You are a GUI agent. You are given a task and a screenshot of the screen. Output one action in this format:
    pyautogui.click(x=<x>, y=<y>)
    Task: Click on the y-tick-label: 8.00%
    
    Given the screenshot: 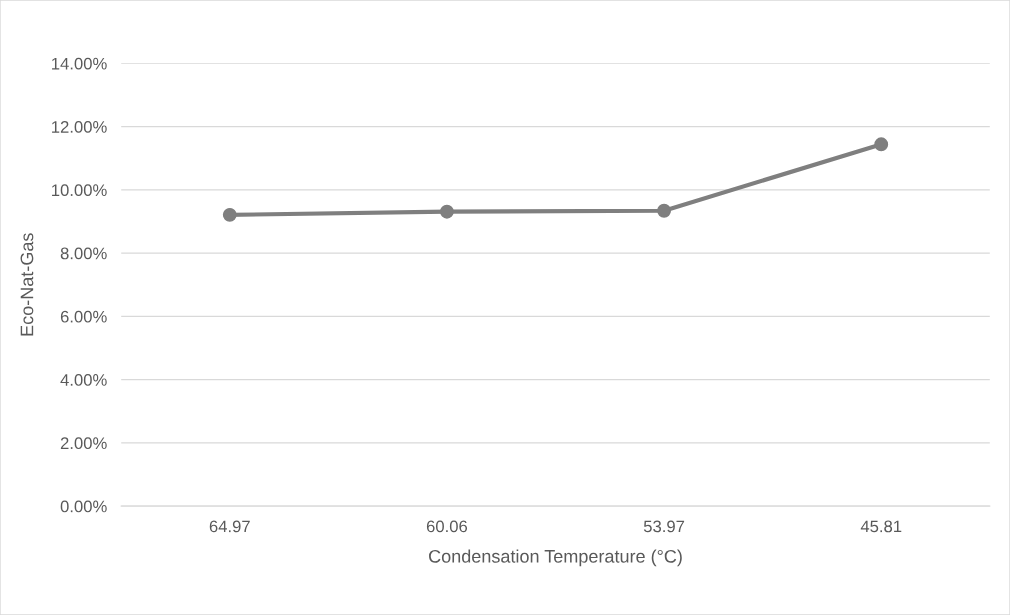 What is the action you would take?
    pyautogui.click(x=83, y=253)
    